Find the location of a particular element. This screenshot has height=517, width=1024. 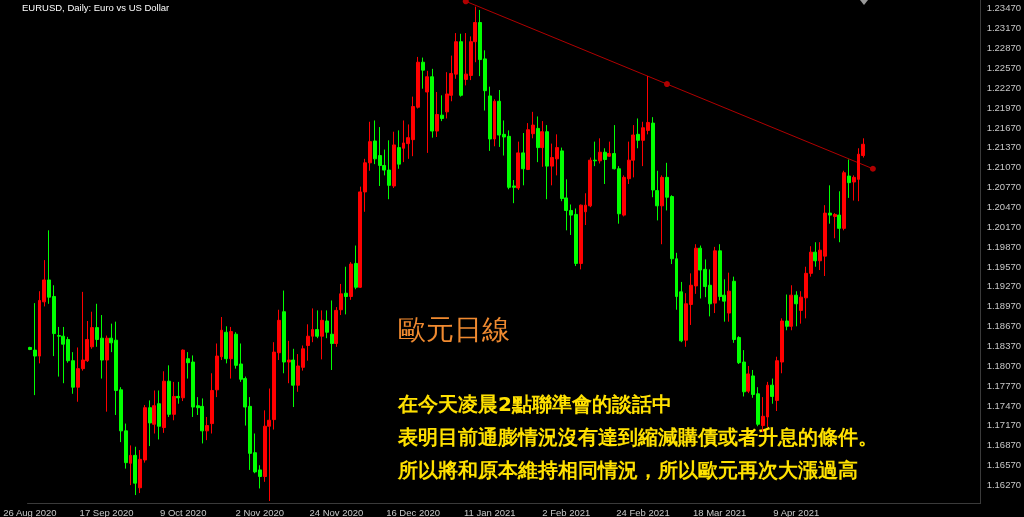

y-tick-label: 1.18370 is located at coordinates (1003, 345).